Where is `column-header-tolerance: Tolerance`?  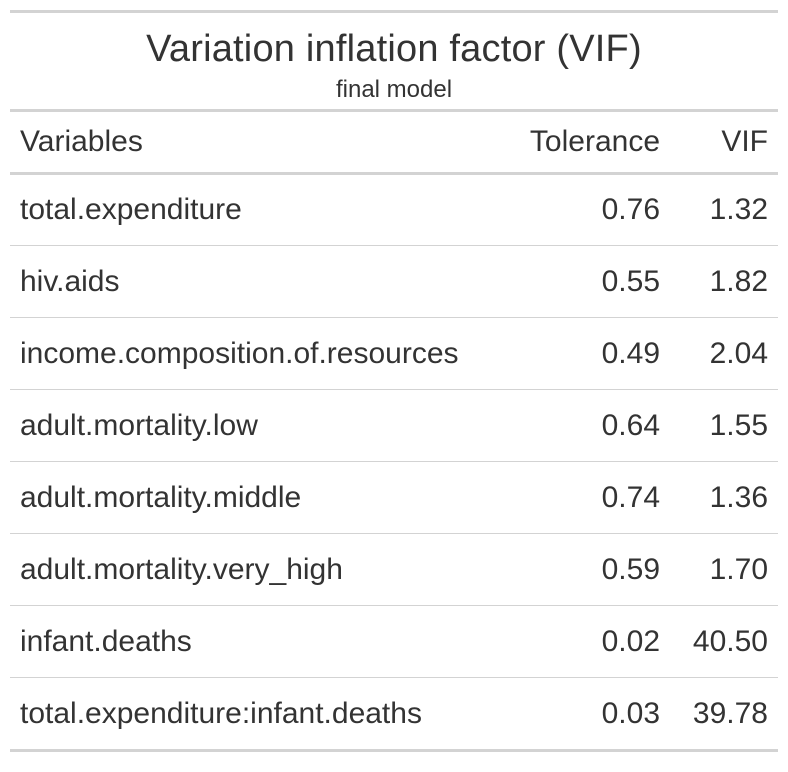 column-header-tolerance: Tolerance is located at coordinates (590, 143).